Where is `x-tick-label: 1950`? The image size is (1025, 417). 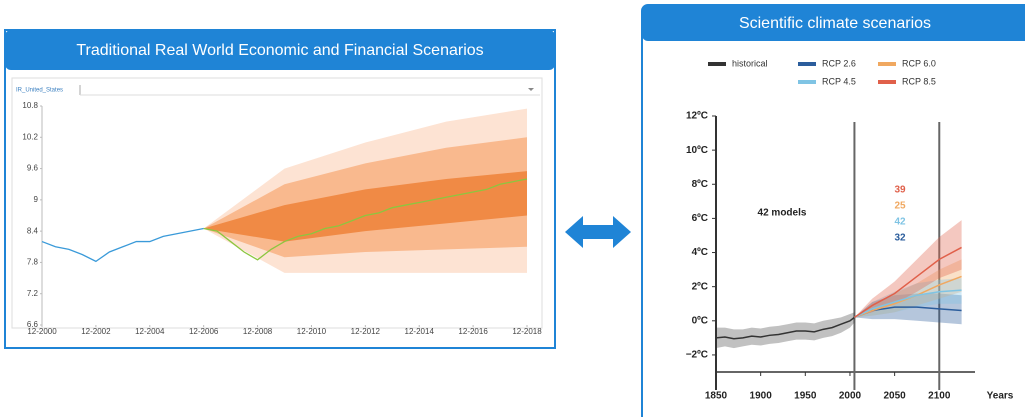 x-tick-label: 1950 is located at coordinates (805, 396).